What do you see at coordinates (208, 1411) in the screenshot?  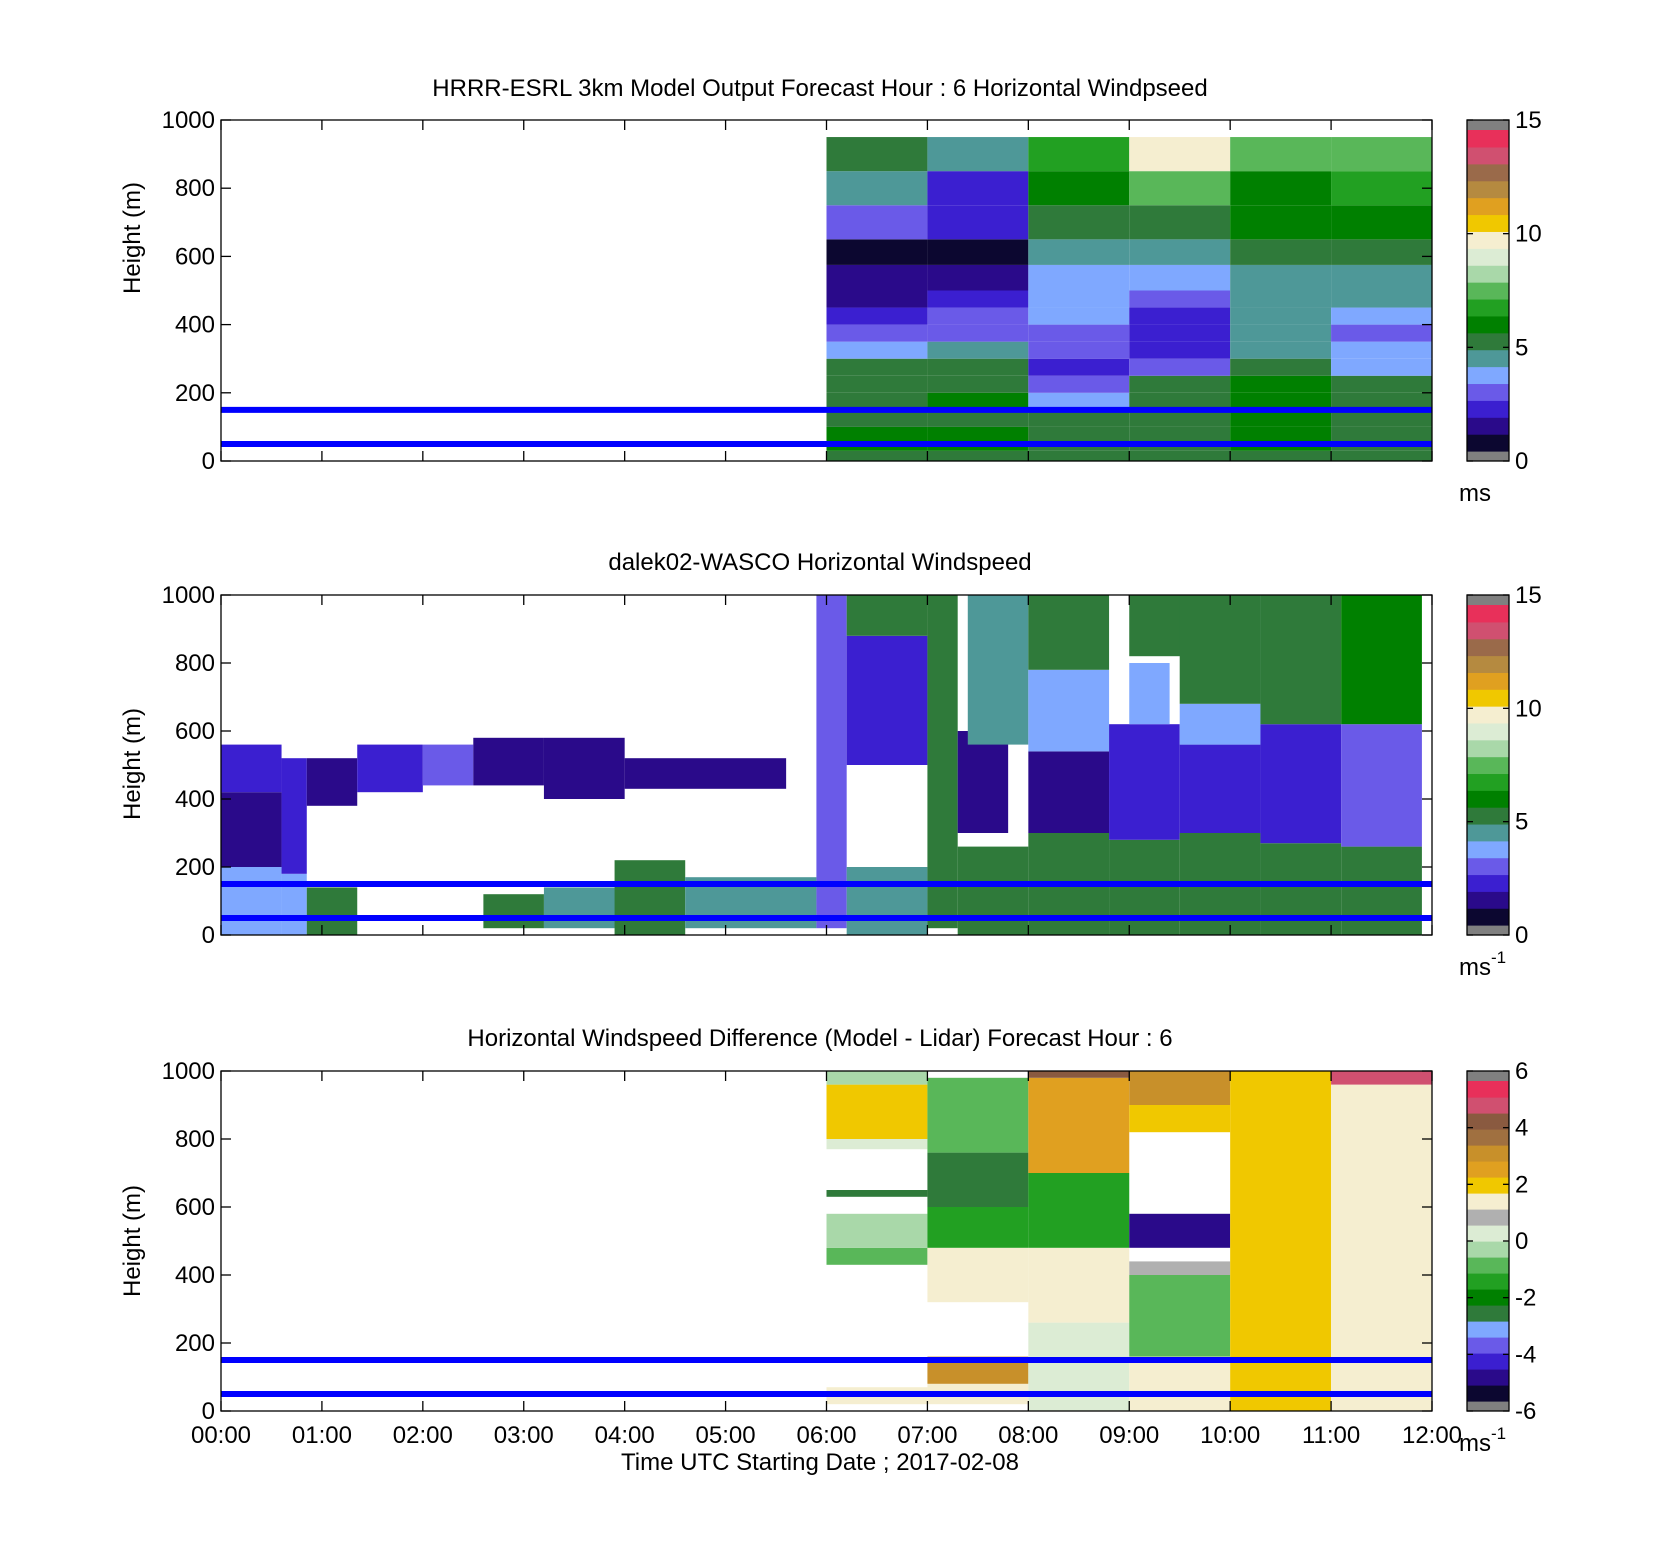 I see `y-tick-label: 0` at bounding box center [208, 1411].